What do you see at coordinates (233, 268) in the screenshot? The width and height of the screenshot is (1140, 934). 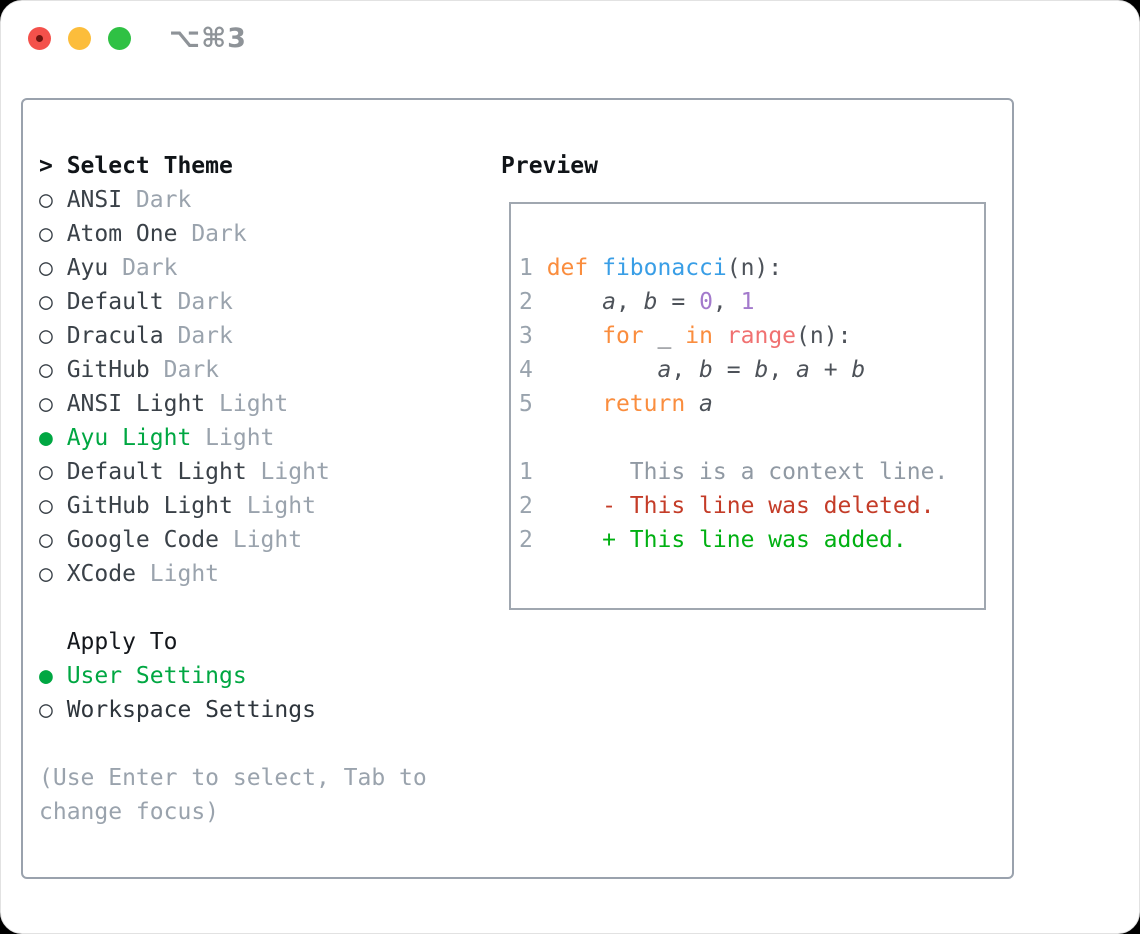 I see `theme-option: ○ Ayu Dark` at bounding box center [233, 268].